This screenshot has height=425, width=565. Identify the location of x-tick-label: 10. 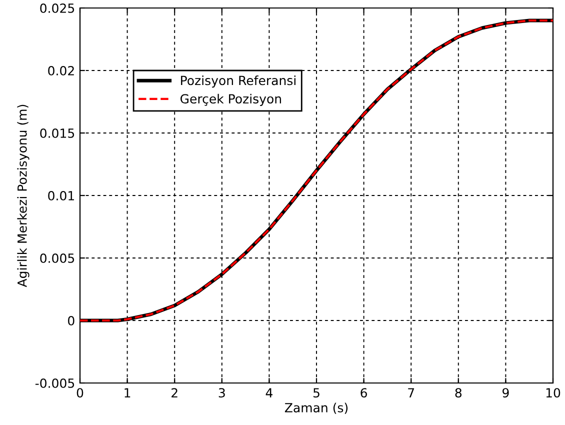
(553, 393).